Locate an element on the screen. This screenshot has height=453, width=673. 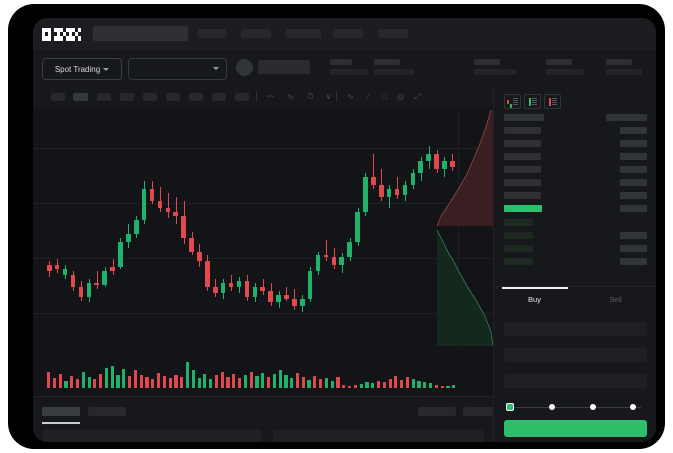
tf-1d is located at coordinates (196, 97).